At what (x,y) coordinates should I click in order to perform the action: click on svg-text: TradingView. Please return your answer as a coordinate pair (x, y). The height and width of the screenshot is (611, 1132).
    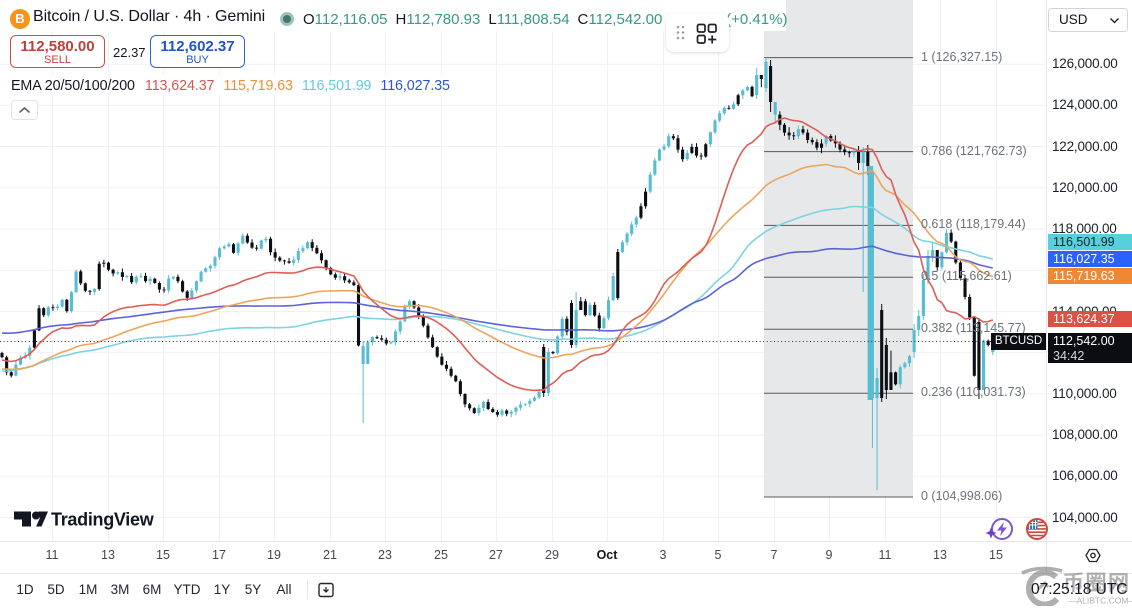
    Looking at the image, I should click on (103, 520).